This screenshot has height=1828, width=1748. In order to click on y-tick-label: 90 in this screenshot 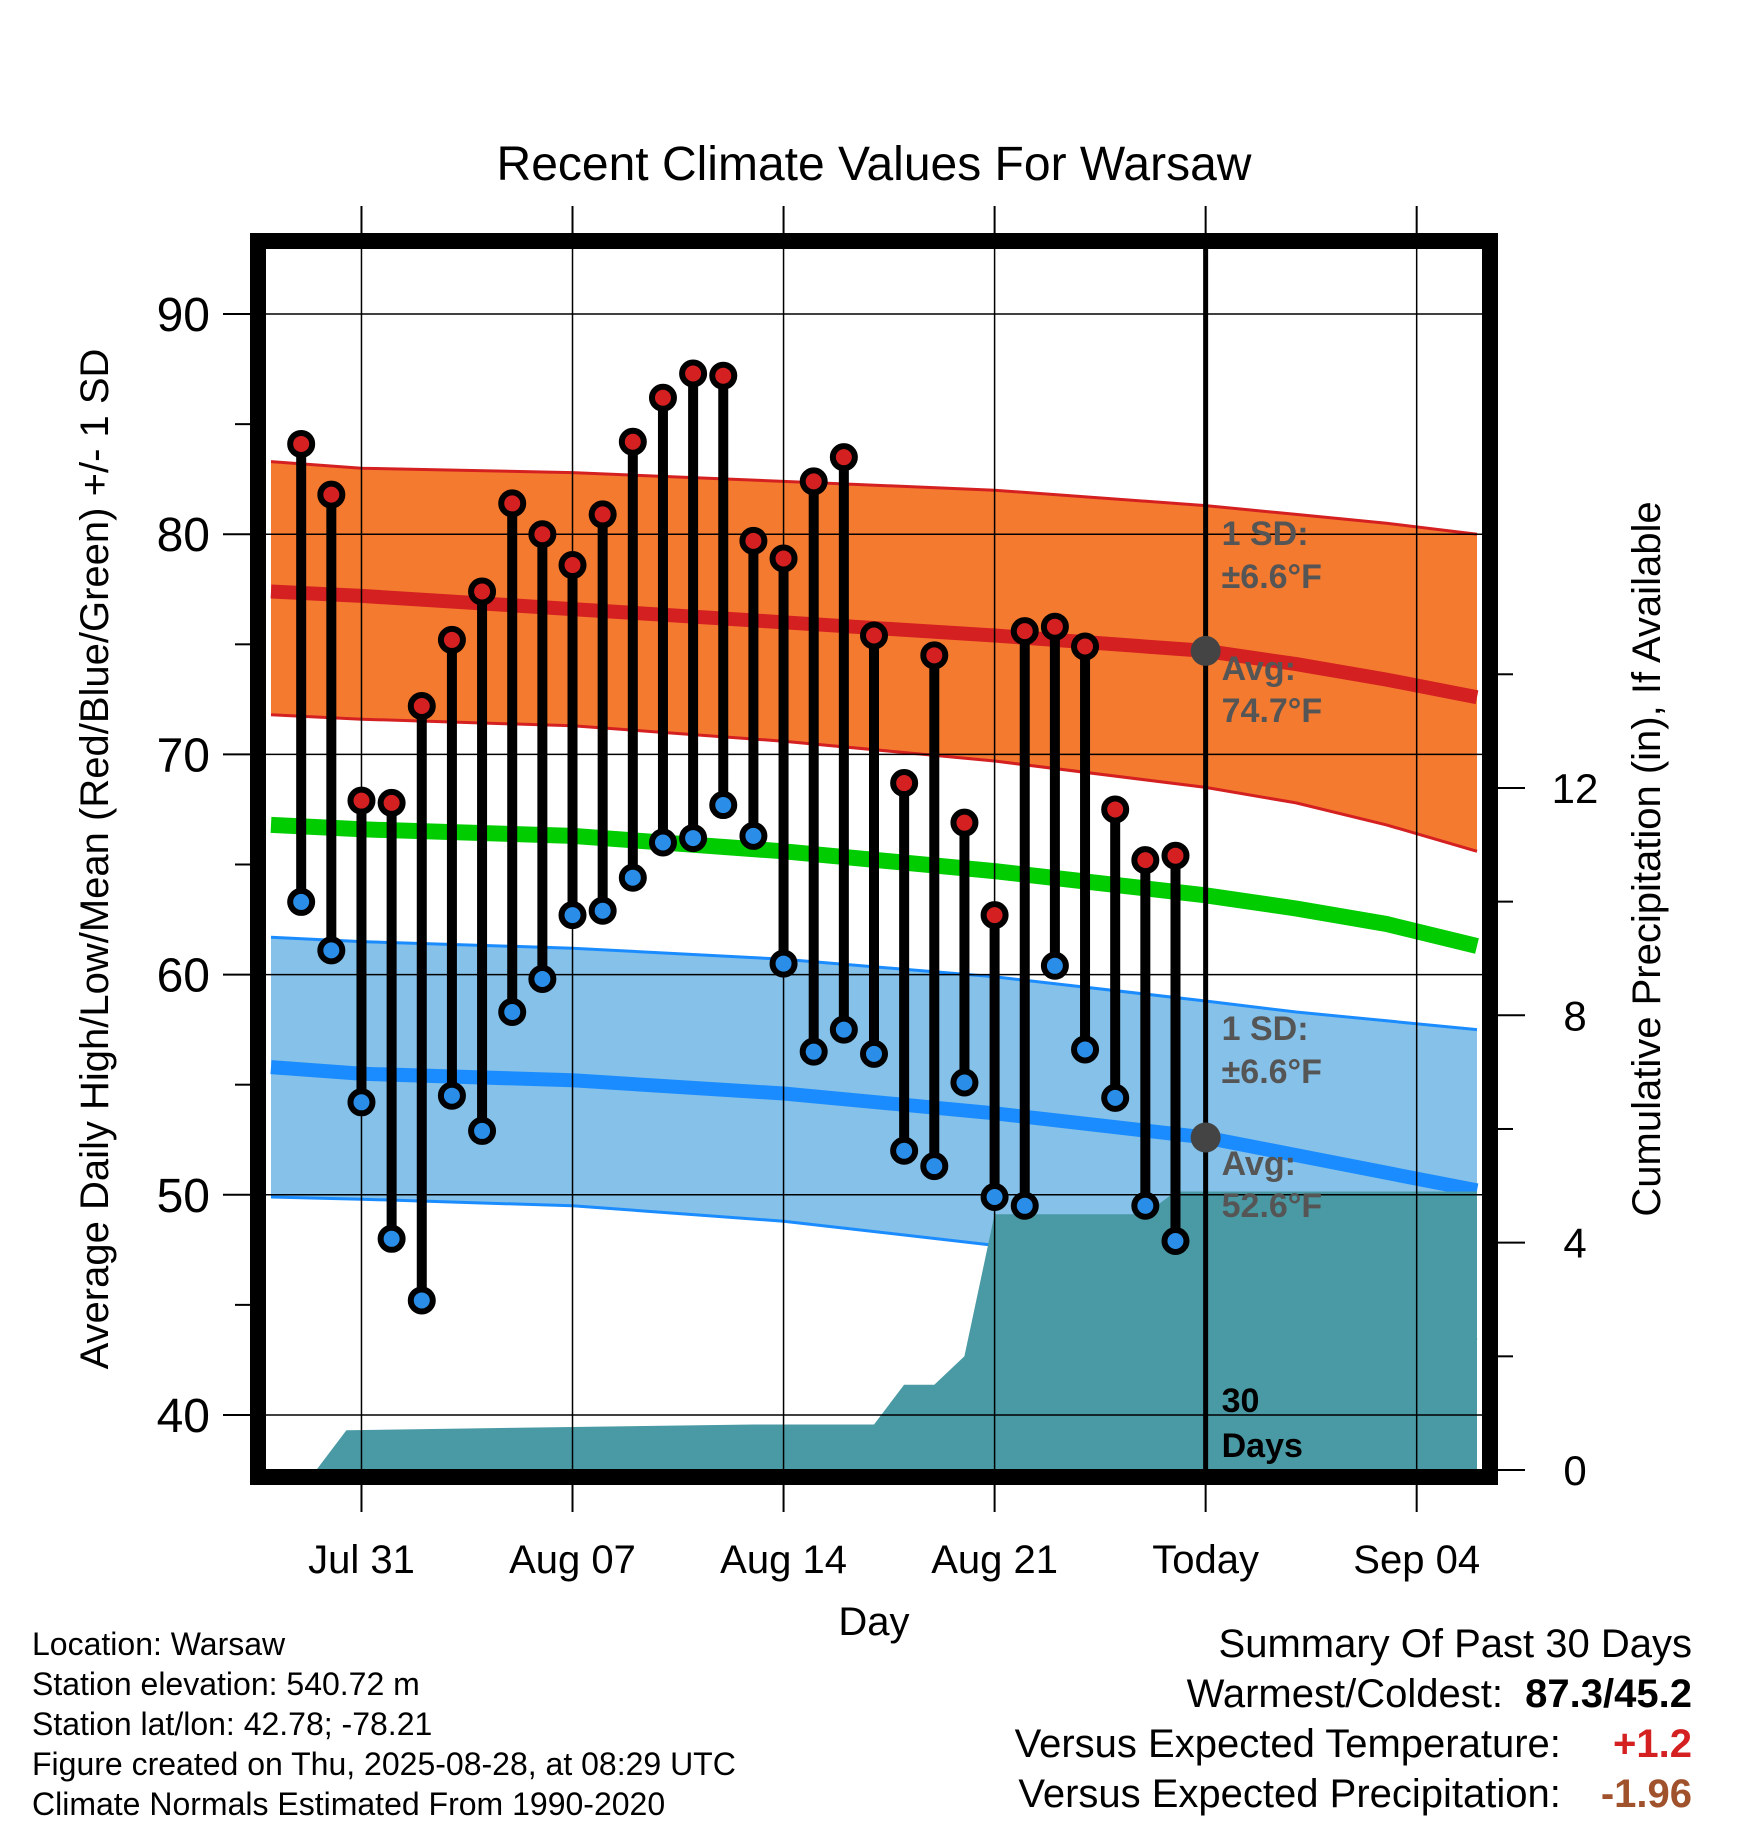, I will do `click(183, 315)`.